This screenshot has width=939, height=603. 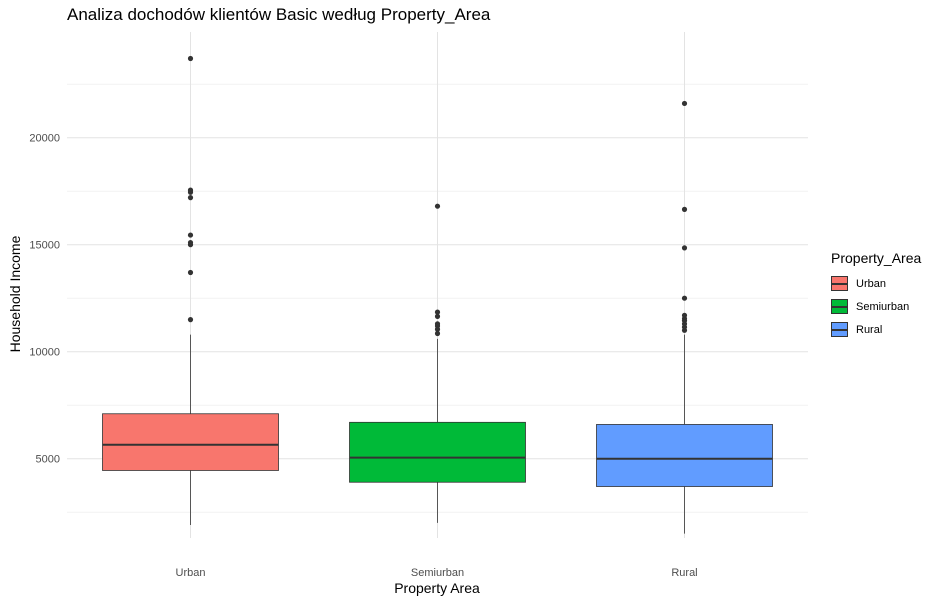 What do you see at coordinates (876, 258) in the screenshot?
I see `legend-title: Property_Area` at bounding box center [876, 258].